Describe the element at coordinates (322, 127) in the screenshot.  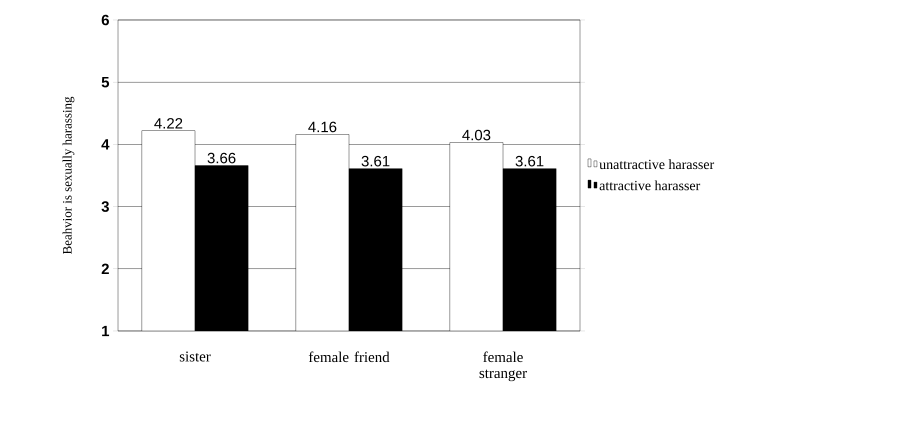
I see `data-label: 4.16` at that location.